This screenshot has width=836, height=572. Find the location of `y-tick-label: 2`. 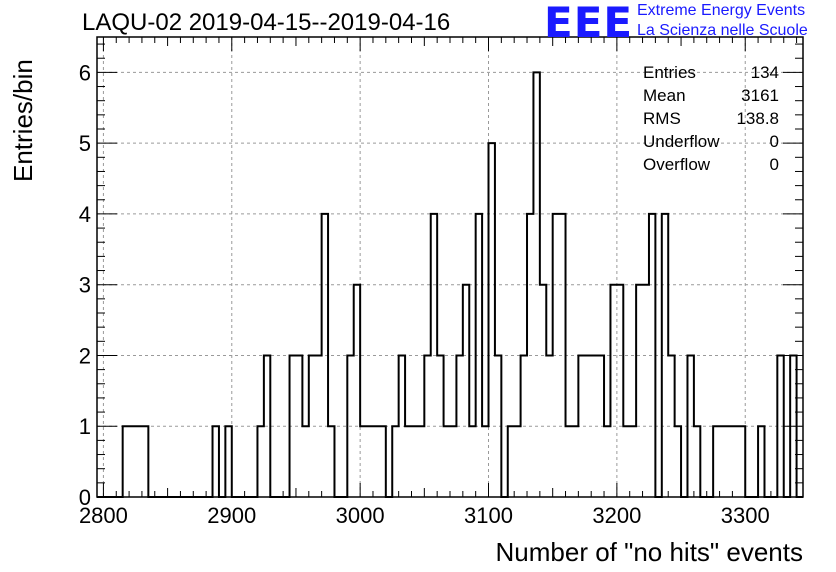

y-tick-label: 2 is located at coordinates (85, 355).